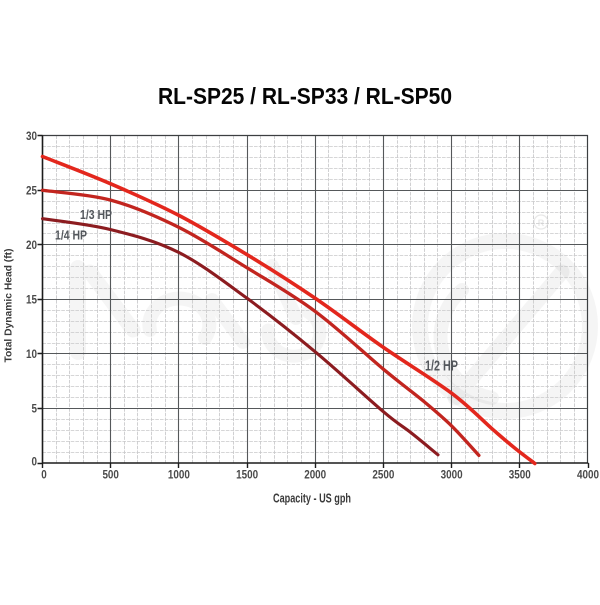 Image resolution: width=600 pixels, height=605 pixels. I want to click on svg-text: 1000, so click(179, 474).